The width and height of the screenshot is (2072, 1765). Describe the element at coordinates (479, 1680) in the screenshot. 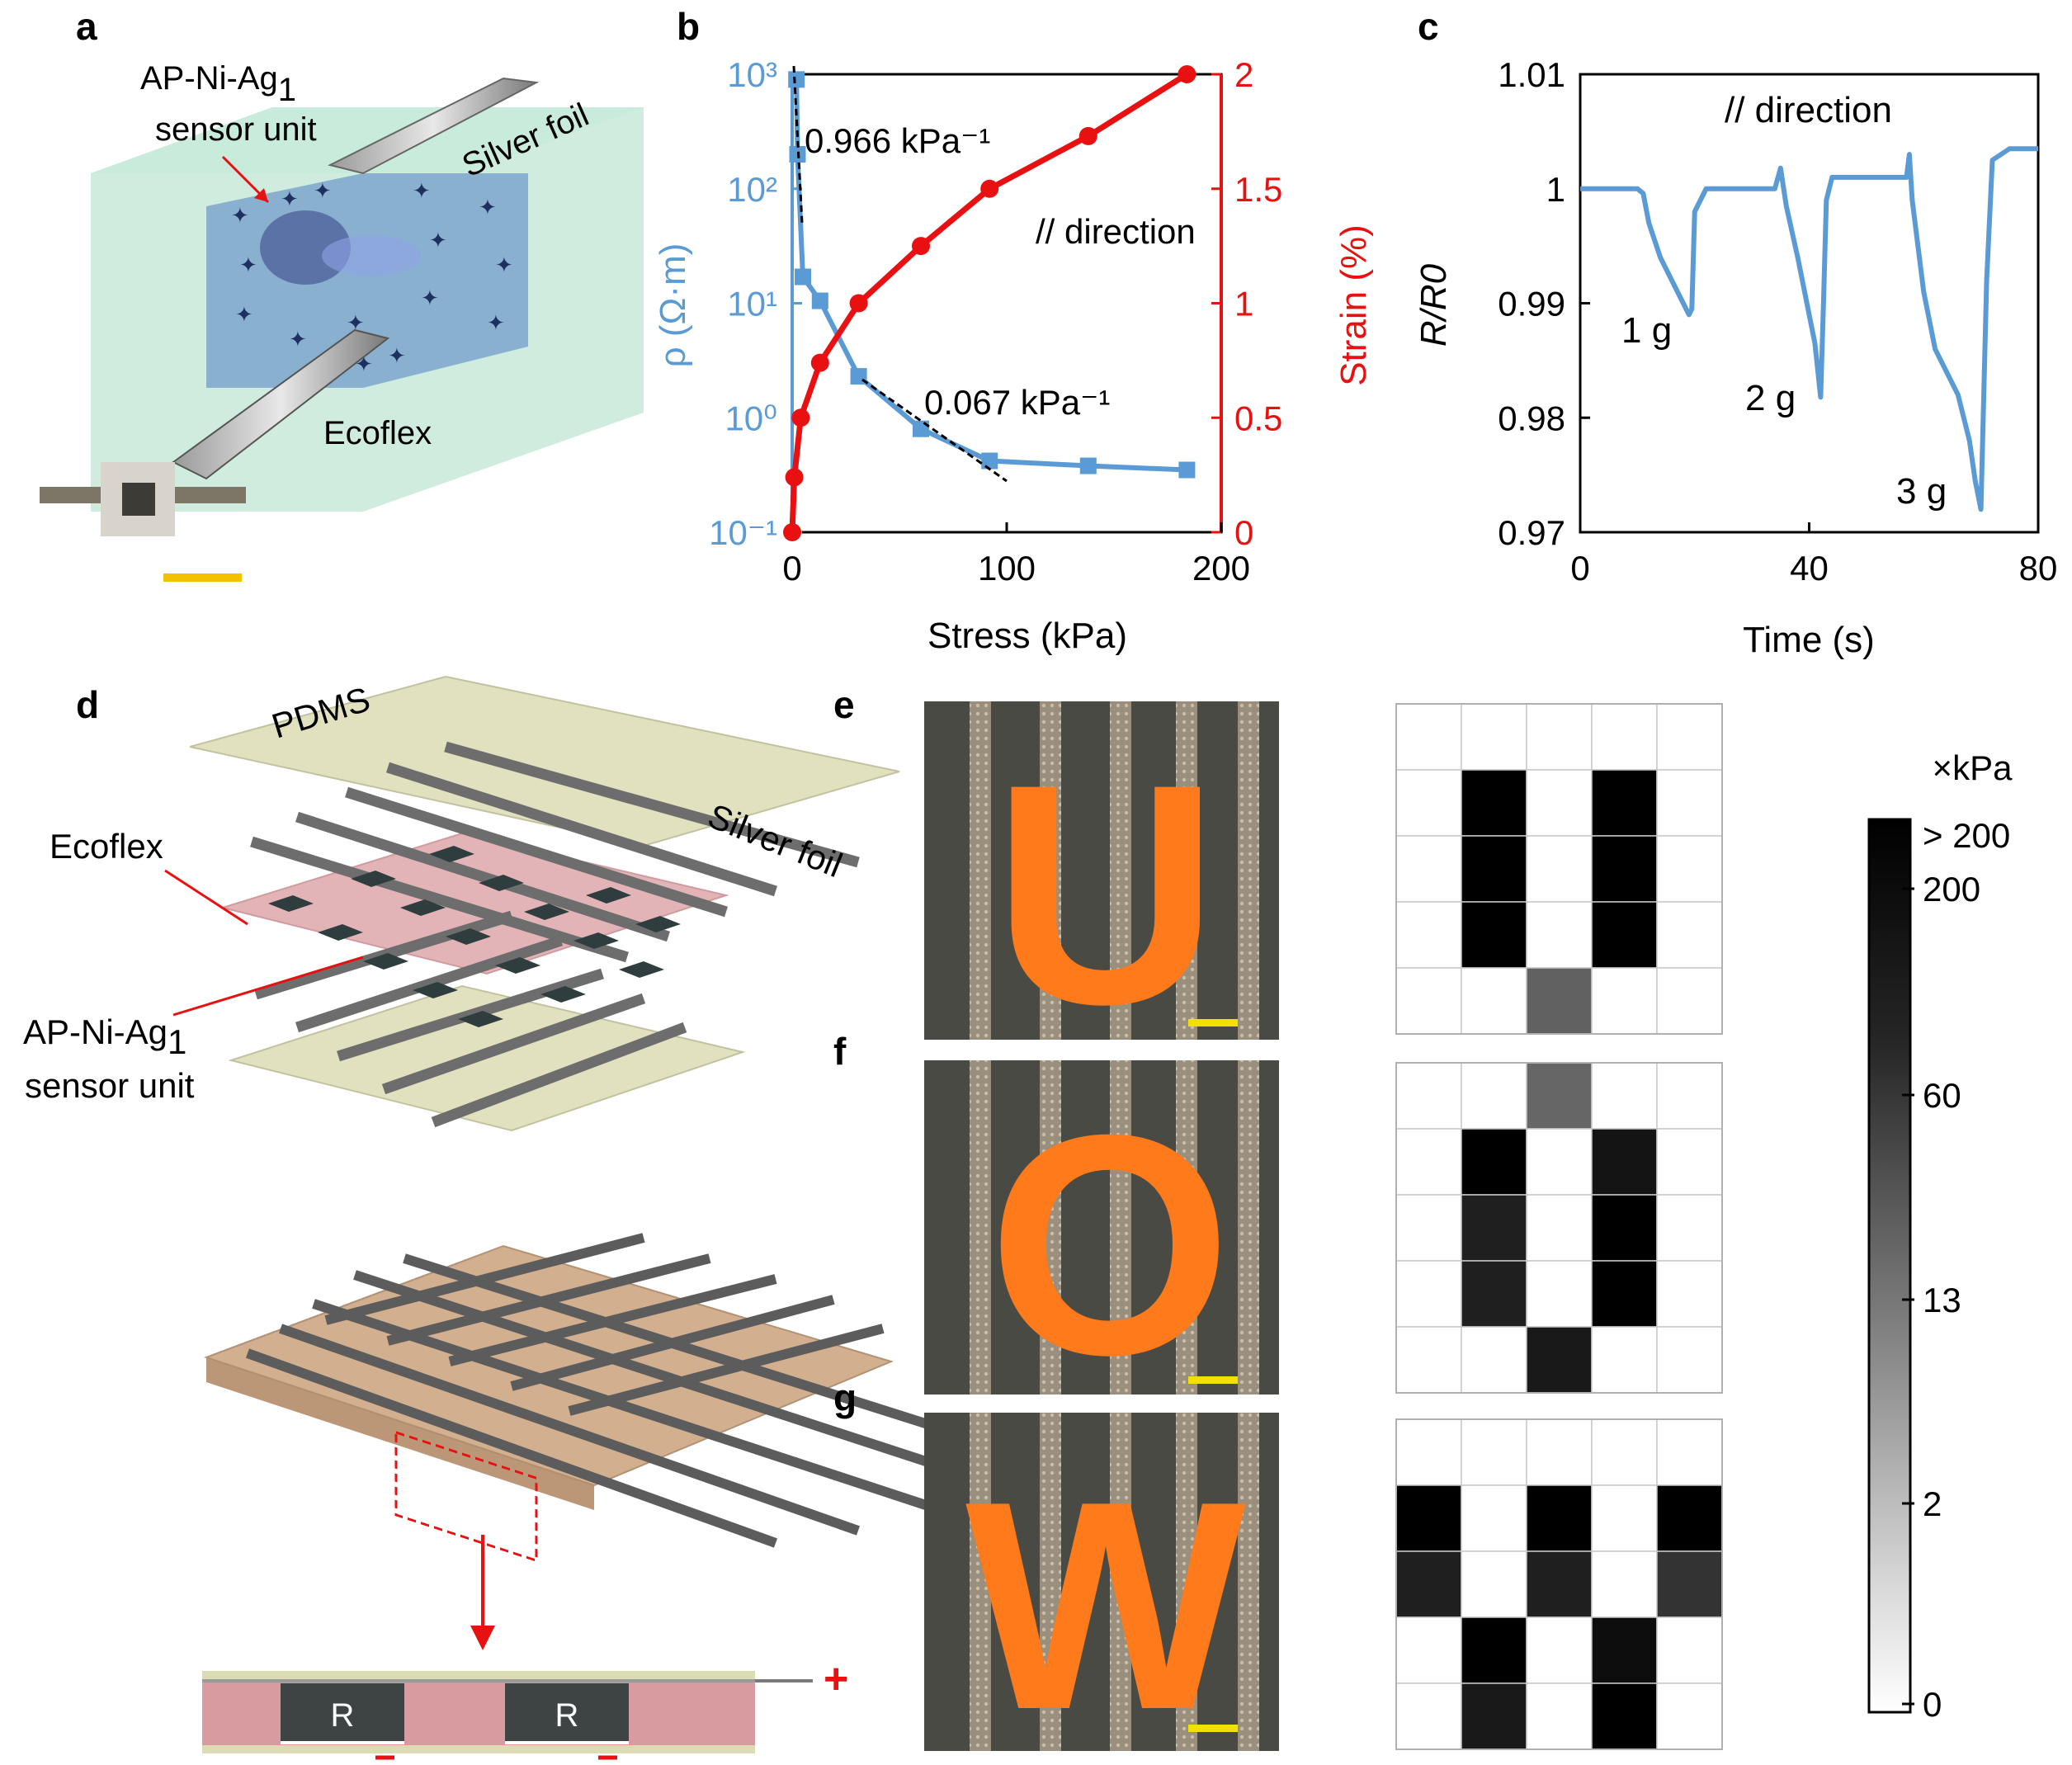

I see `section-top-foil` at that location.